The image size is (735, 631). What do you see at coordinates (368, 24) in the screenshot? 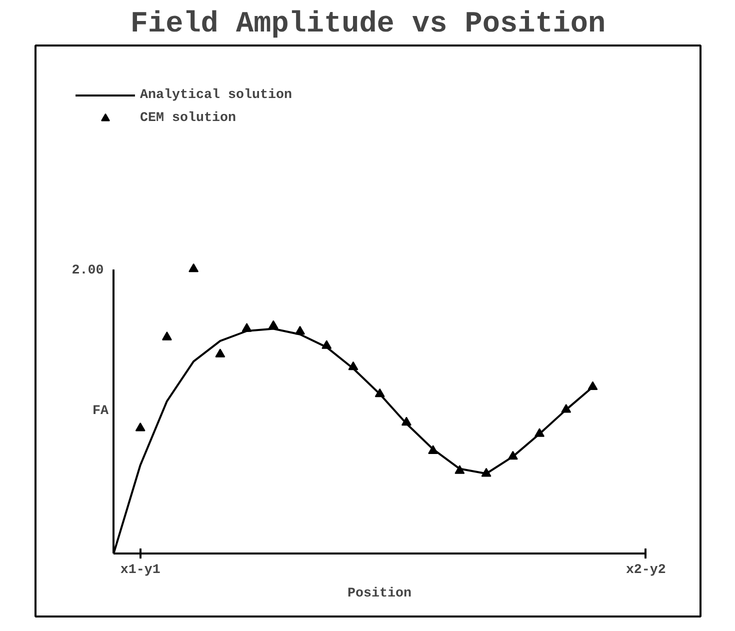
I see `chart-title: Field Amplitude vs Position` at bounding box center [368, 24].